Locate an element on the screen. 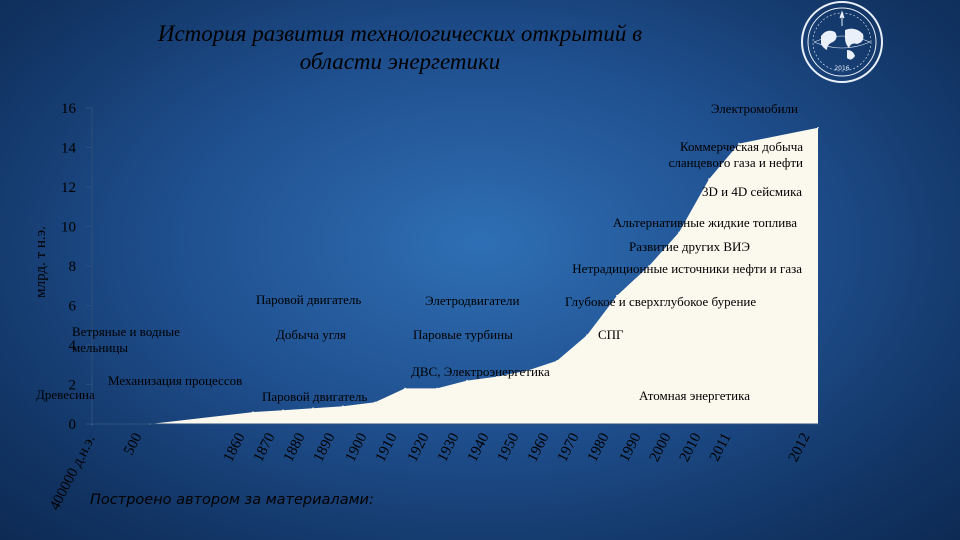  x-tick-label: 1920 is located at coordinates (419, 448).